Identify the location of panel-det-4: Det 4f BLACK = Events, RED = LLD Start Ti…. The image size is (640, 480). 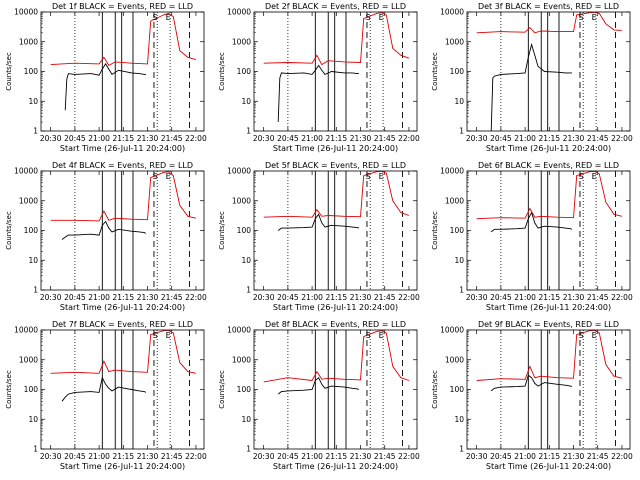
(106, 236).